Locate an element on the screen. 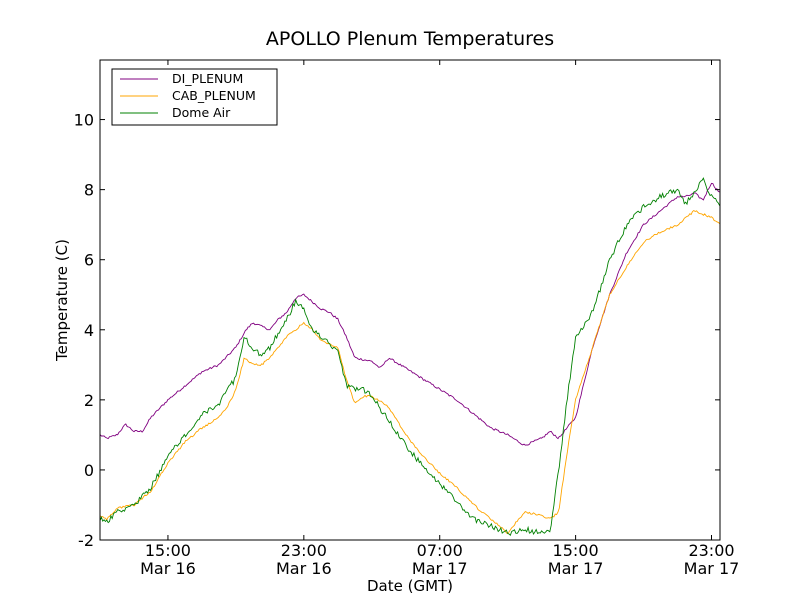 This screenshot has width=800, height=600. legend-box is located at coordinates (194, 97).